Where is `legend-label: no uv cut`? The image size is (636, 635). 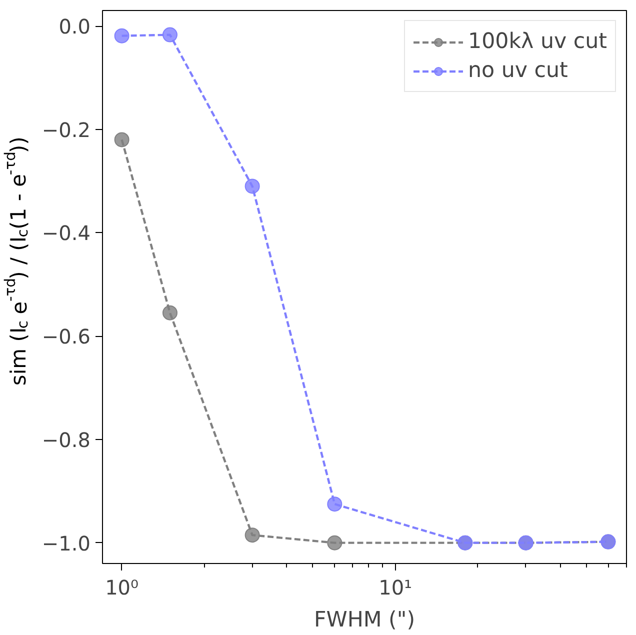 legend-label: no uv cut is located at coordinates (518, 70).